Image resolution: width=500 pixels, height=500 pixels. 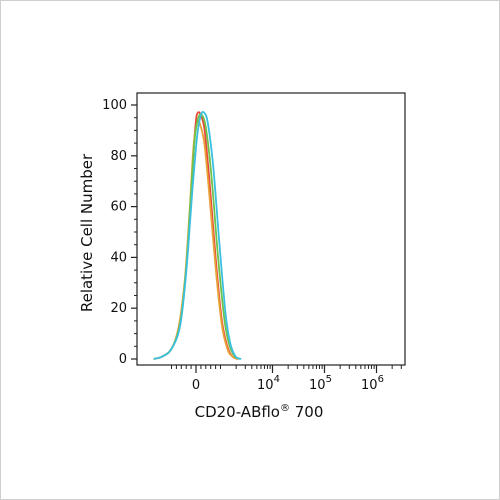 I want to click on x-tick-label-100000: 10⁵, so click(x=320, y=383).